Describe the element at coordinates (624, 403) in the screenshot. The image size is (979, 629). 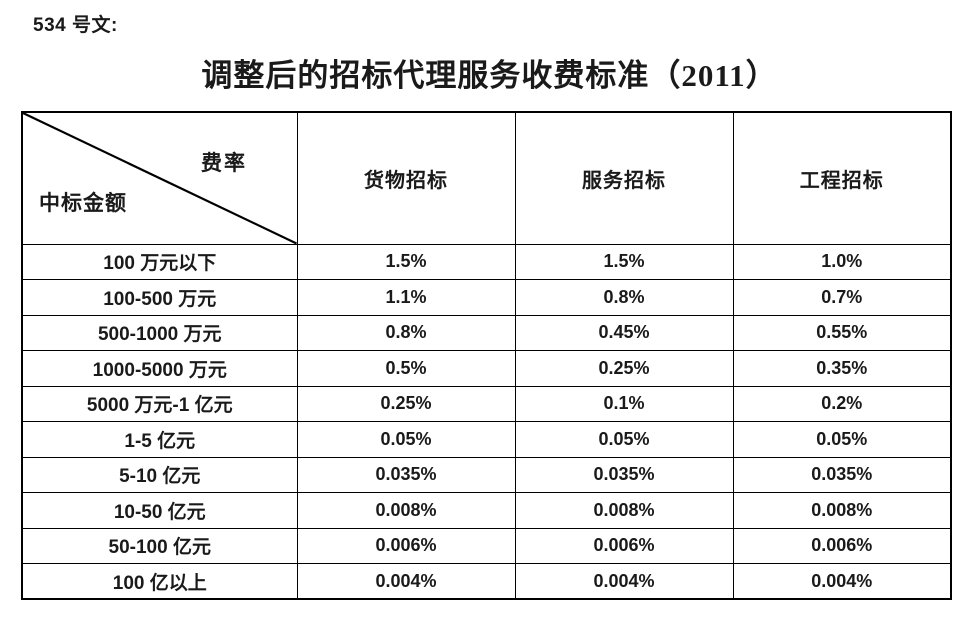
I see `service-rate-cell: 0.1%` at that location.